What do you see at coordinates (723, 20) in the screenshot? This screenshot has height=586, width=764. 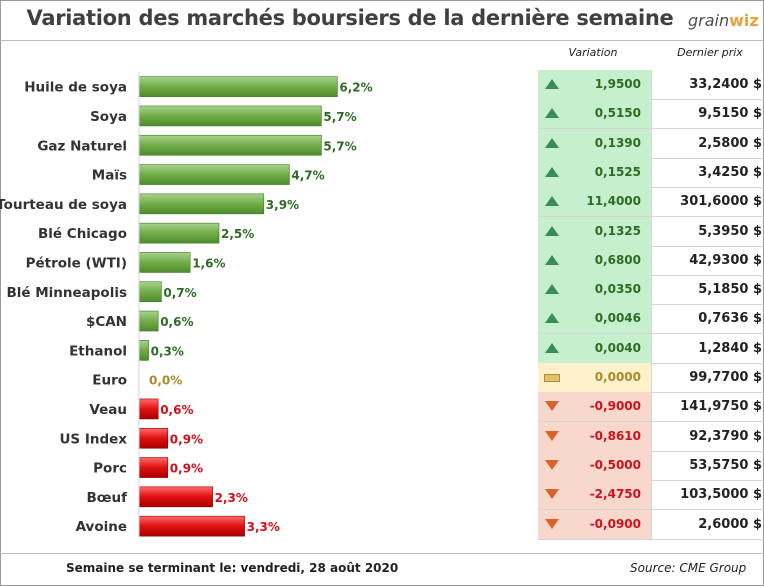 I see `grainwiz-logo: grainwiz` at bounding box center [723, 20].